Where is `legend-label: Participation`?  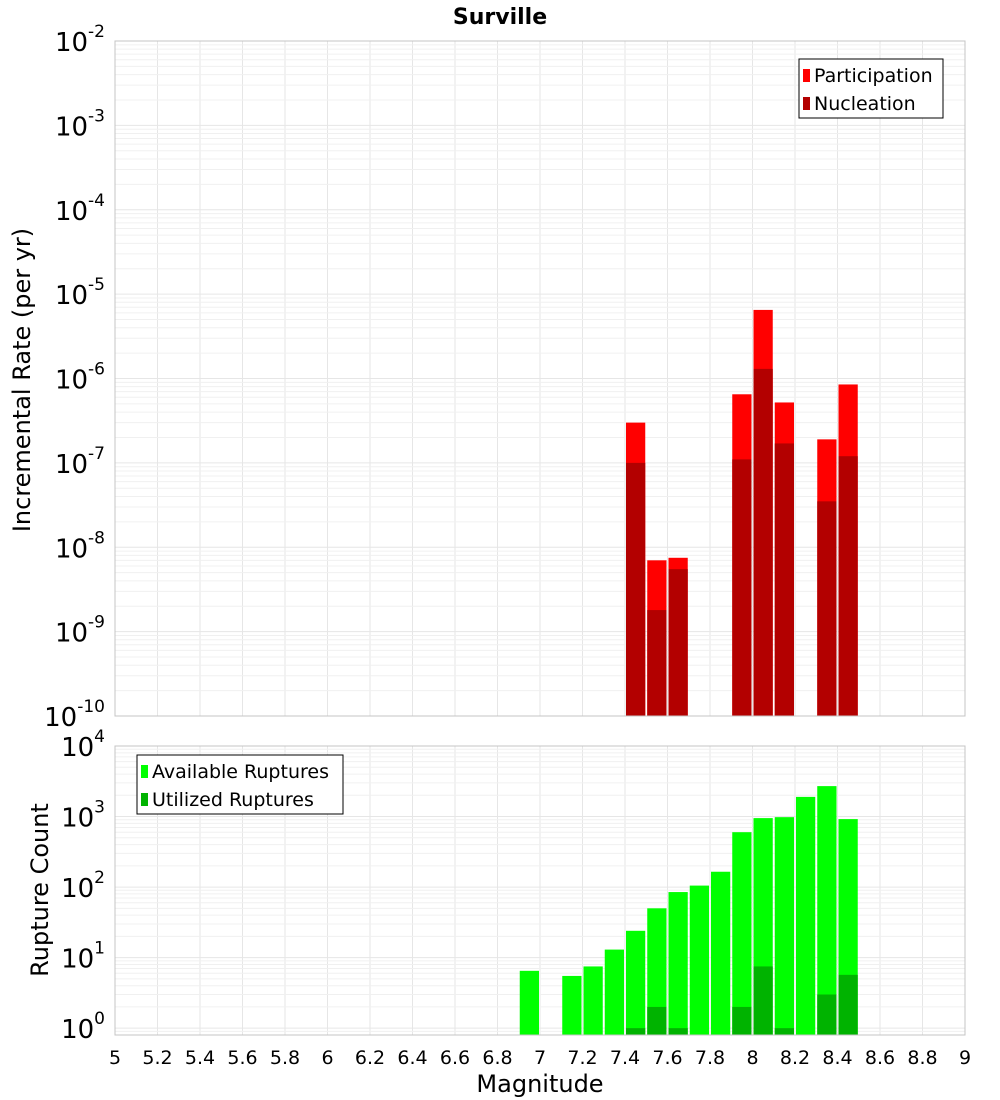
legend-label: Participation is located at coordinates (873, 76).